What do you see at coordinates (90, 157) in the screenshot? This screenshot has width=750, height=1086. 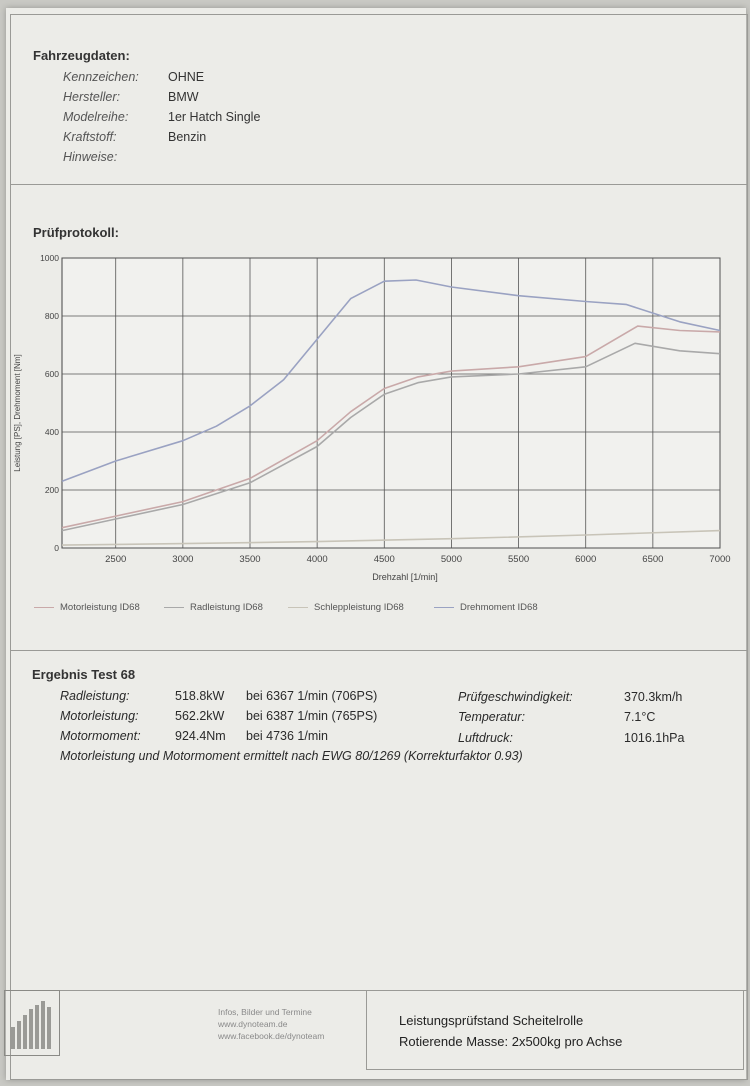 I see `vehicle-label-hinweise: Hinweise:` at bounding box center [90, 157].